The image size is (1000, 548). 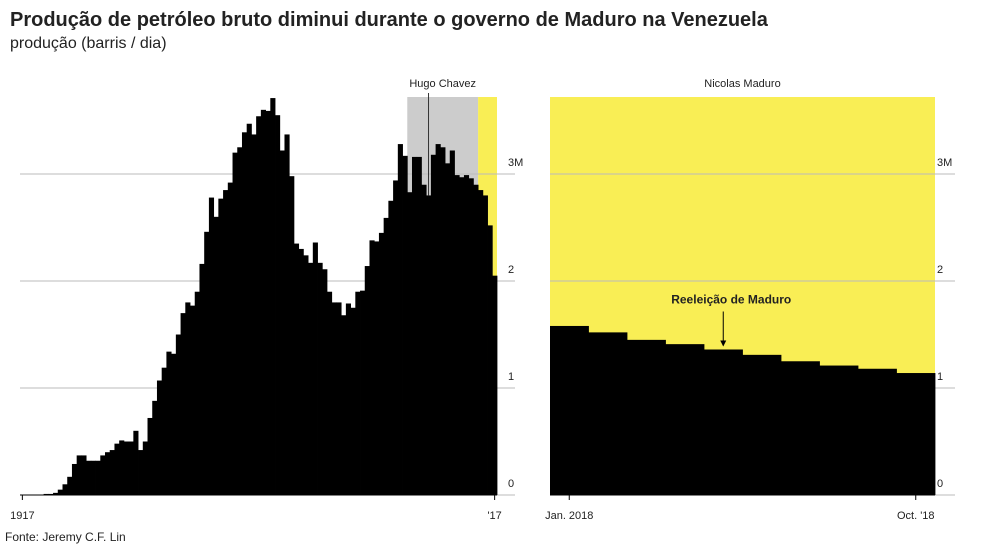 I want to click on annotation: Reeleição de Maduro, so click(x=731, y=299).